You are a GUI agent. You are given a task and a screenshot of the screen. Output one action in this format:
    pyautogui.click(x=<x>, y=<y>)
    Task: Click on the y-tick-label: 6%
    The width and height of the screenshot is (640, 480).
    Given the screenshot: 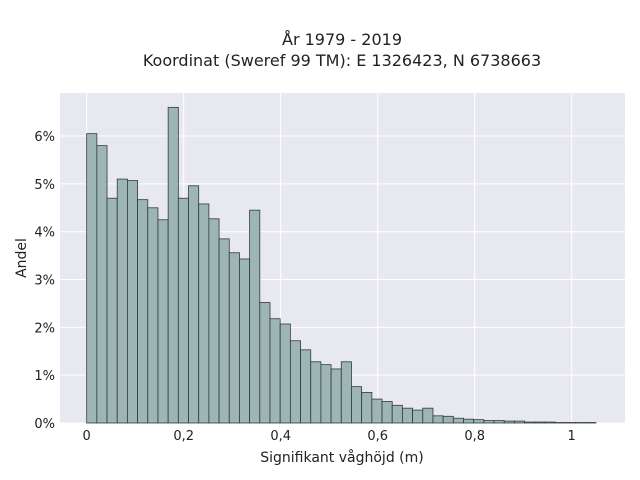 What is the action you would take?
    pyautogui.click(x=44, y=137)
    